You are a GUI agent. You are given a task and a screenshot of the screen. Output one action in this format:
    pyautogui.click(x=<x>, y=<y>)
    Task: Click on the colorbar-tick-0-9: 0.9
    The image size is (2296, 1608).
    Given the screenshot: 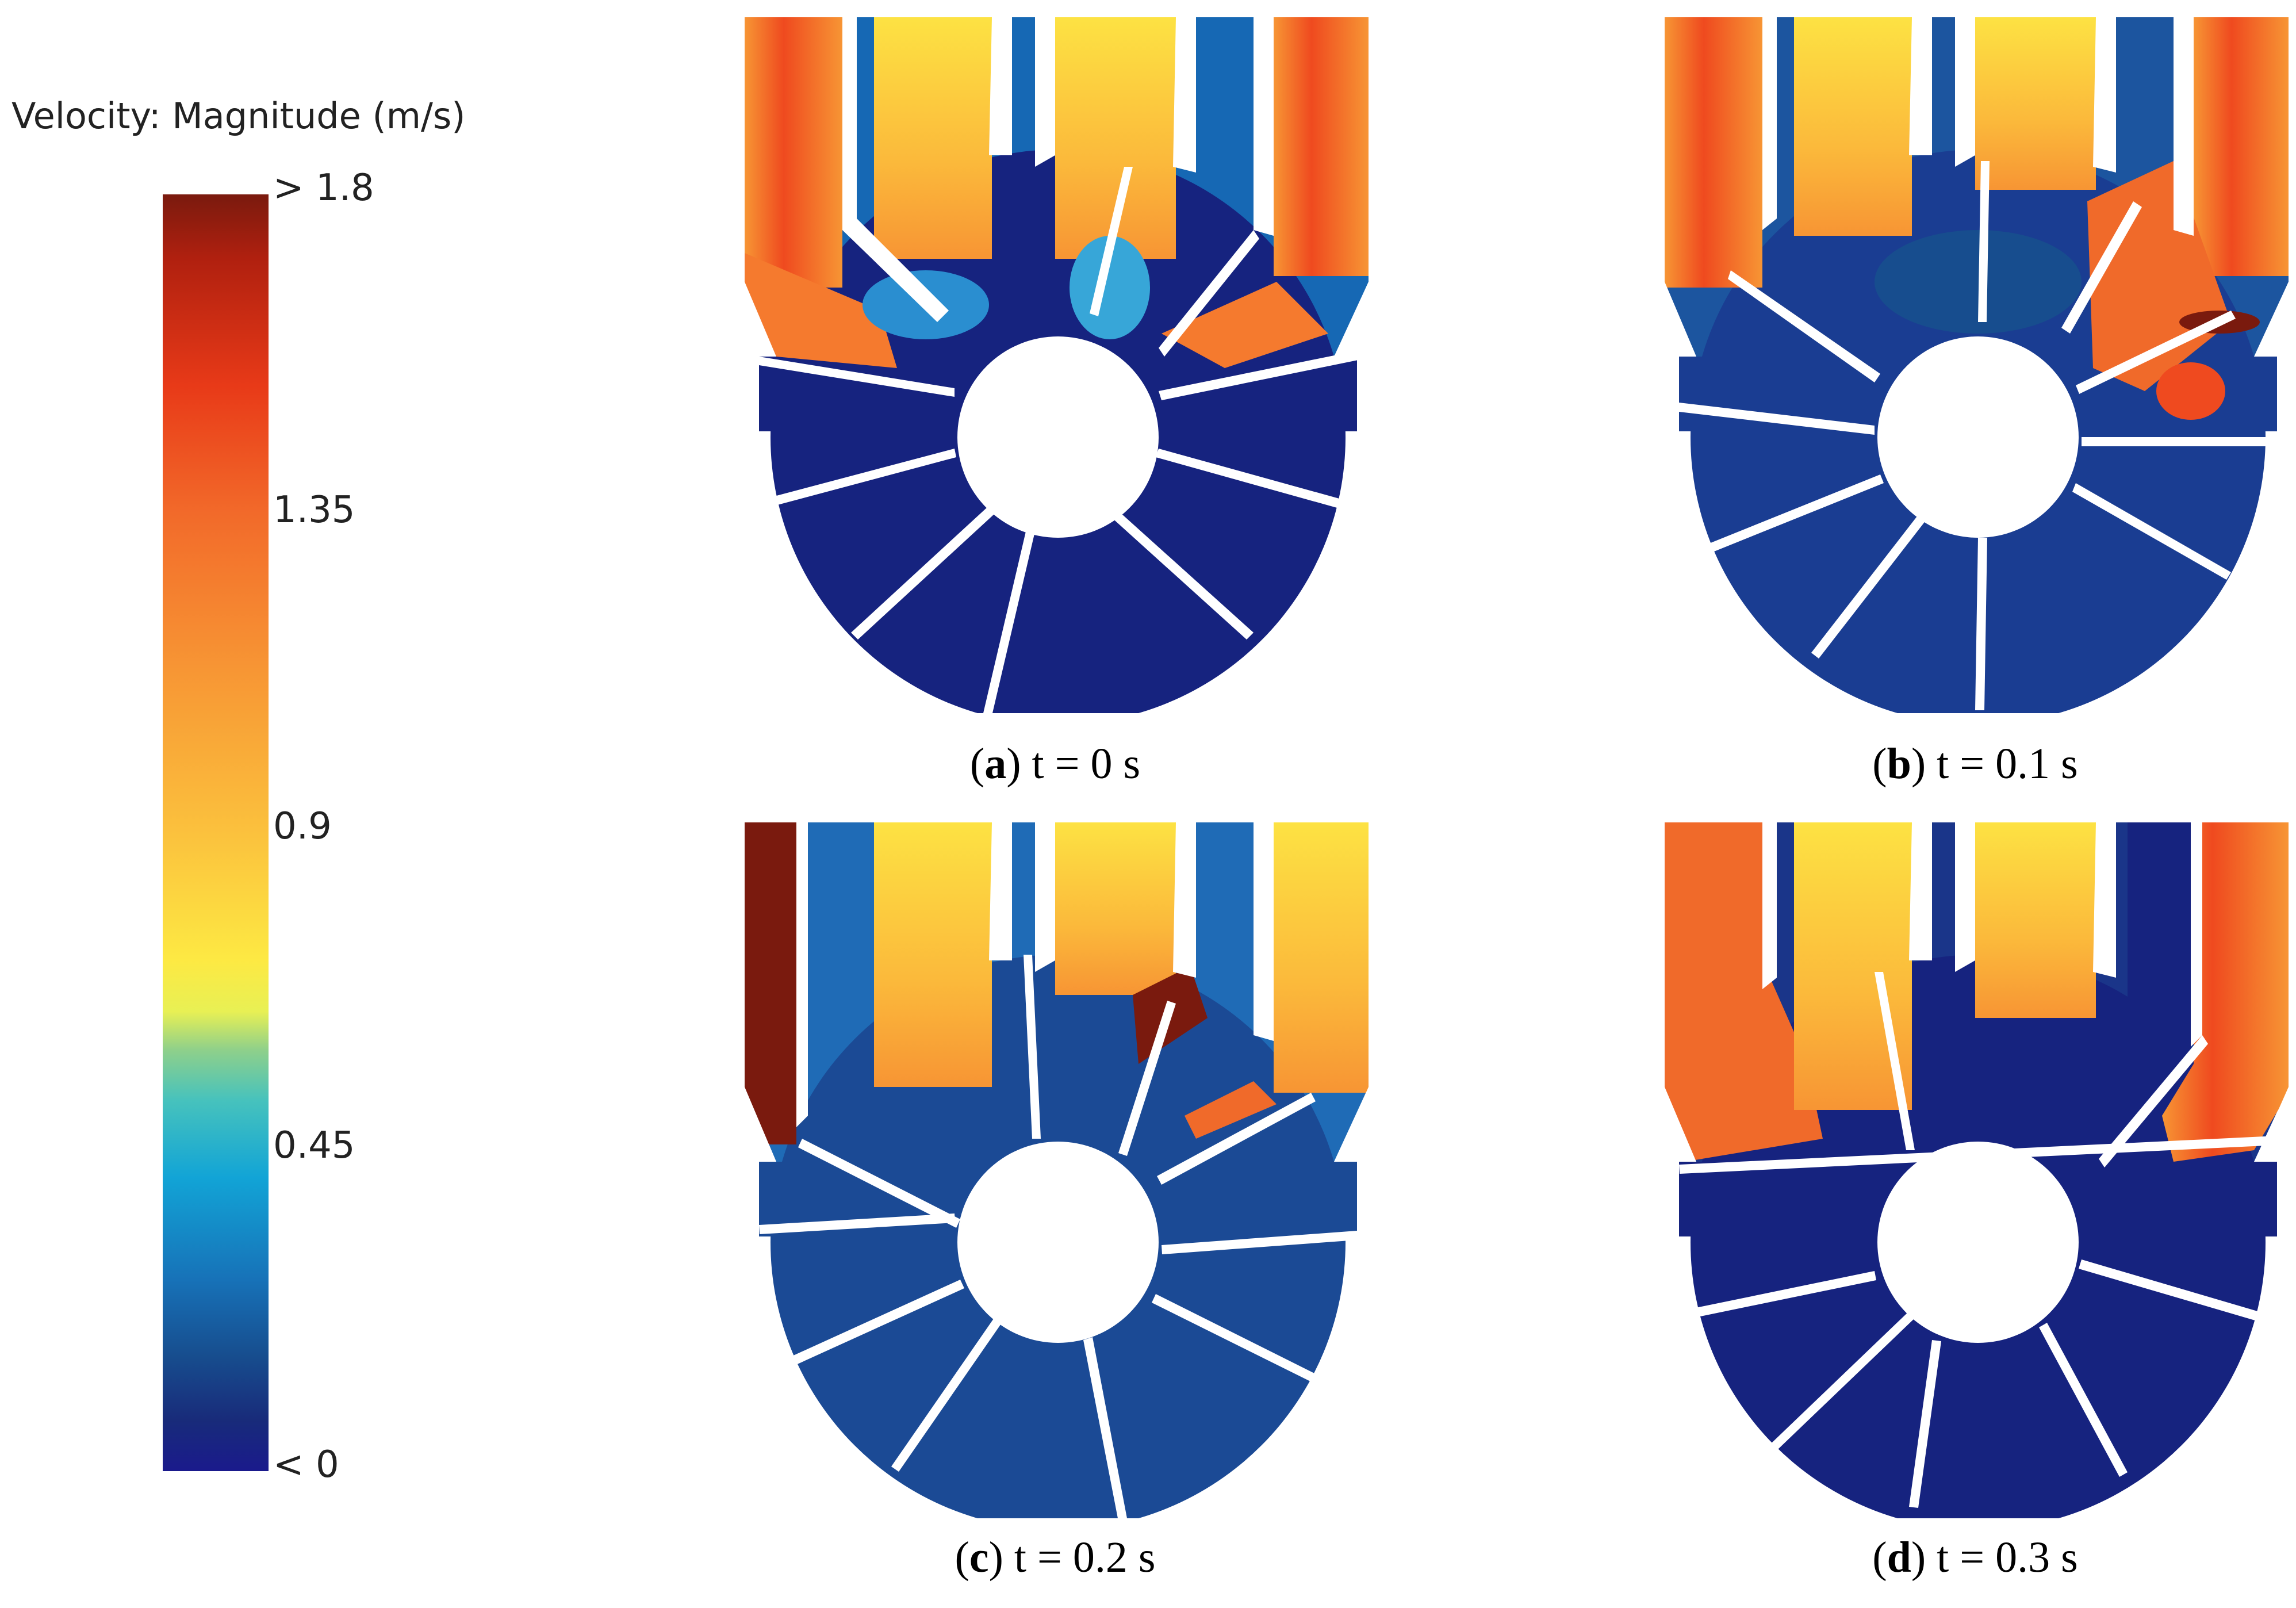 What is the action you would take?
    pyautogui.click(x=302, y=826)
    